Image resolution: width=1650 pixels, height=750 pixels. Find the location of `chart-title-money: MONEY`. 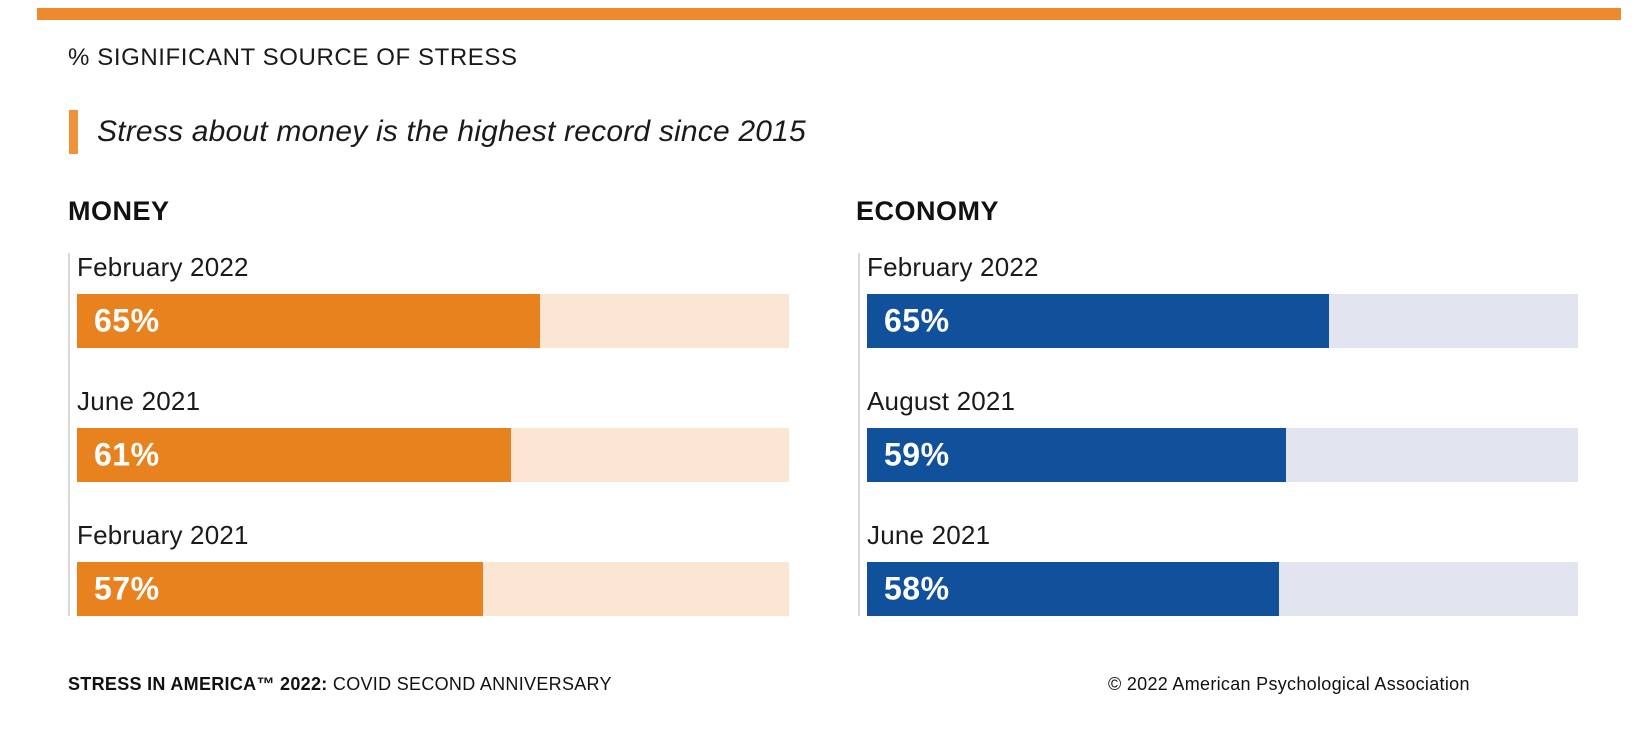

chart-title-money: MONEY is located at coordinates (119, 211).